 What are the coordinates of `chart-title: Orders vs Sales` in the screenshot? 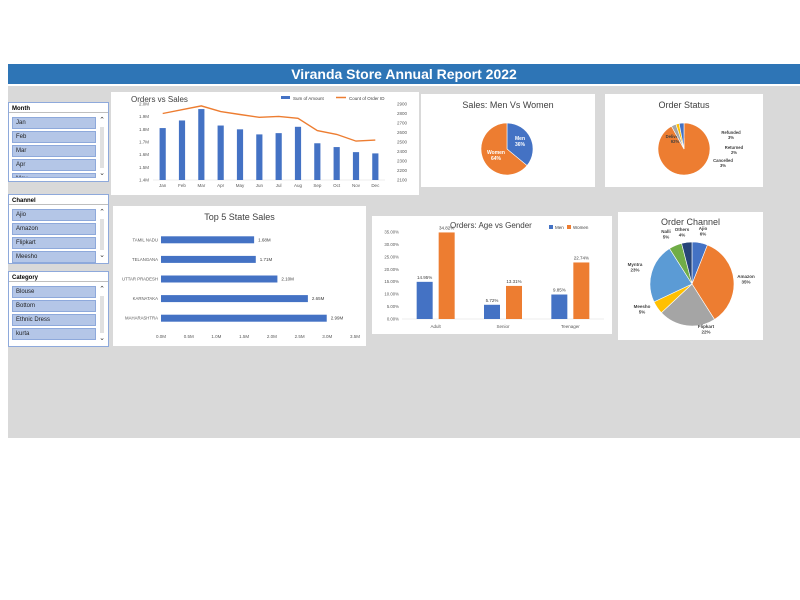 It's located at (159, 99).